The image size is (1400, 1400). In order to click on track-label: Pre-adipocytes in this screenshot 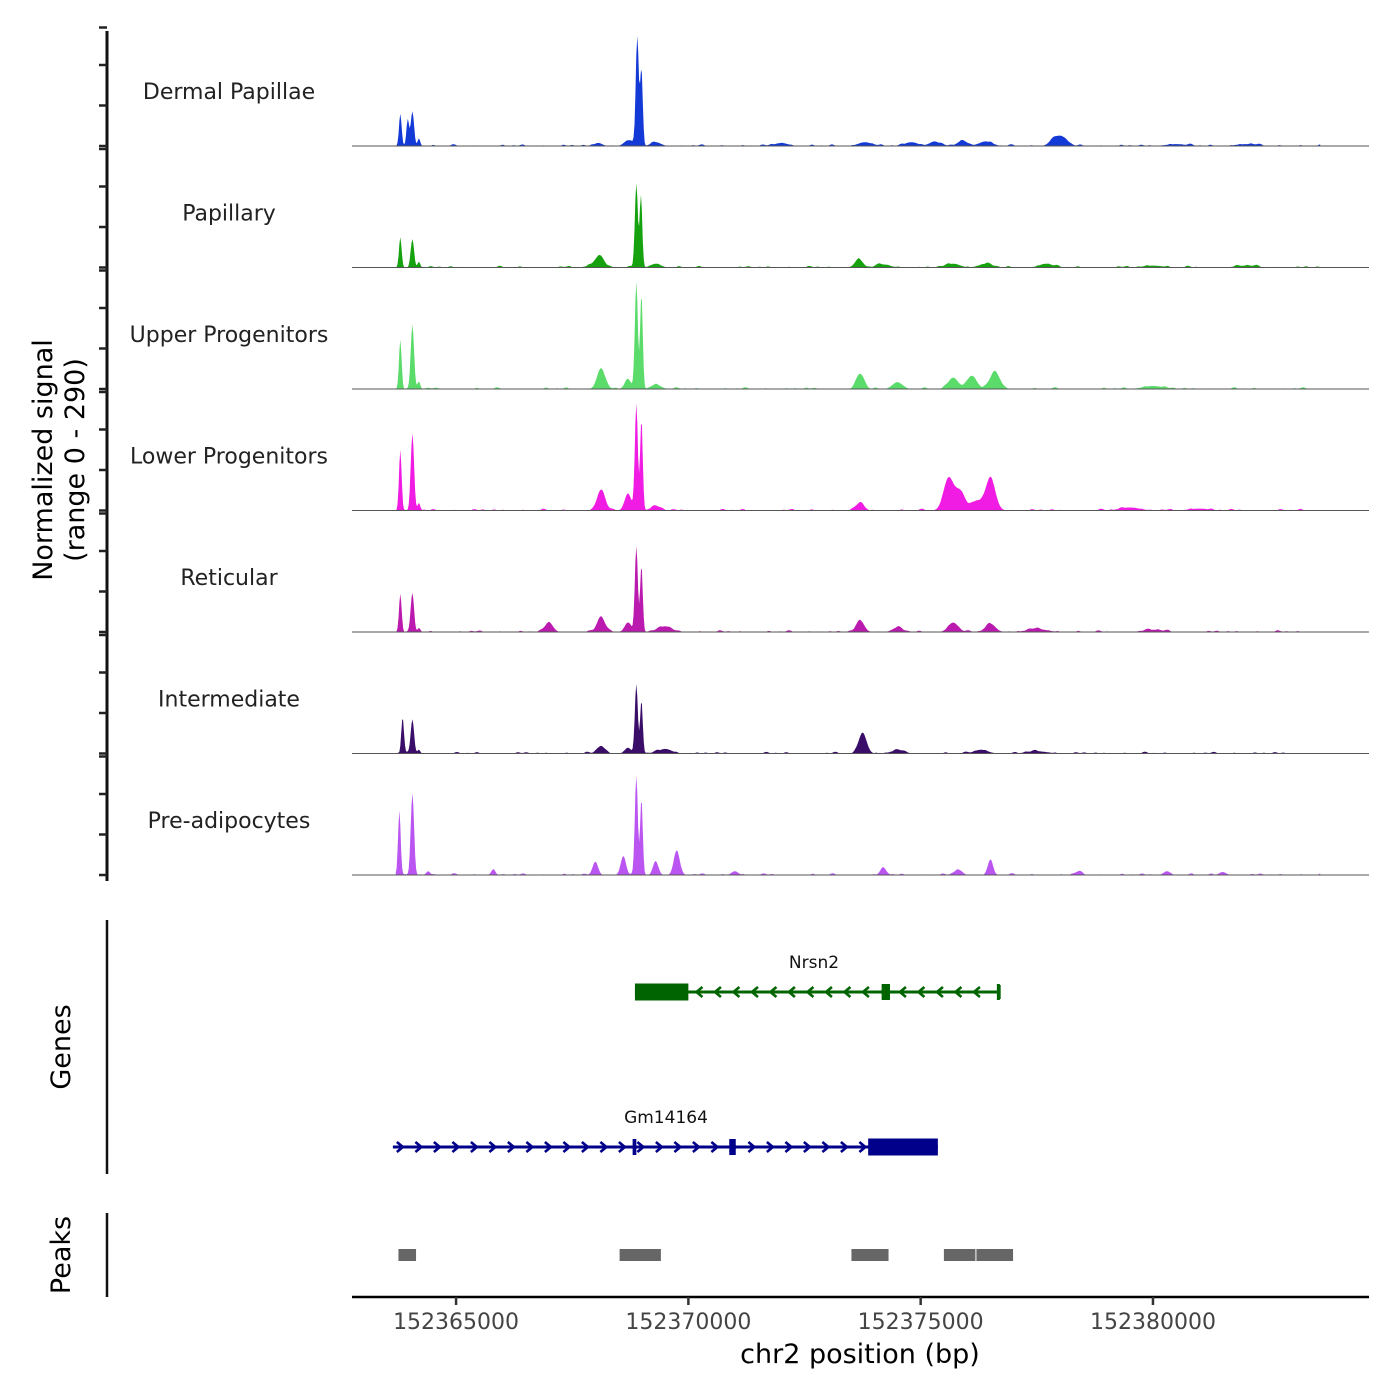, I will do `click(229, 821)`.